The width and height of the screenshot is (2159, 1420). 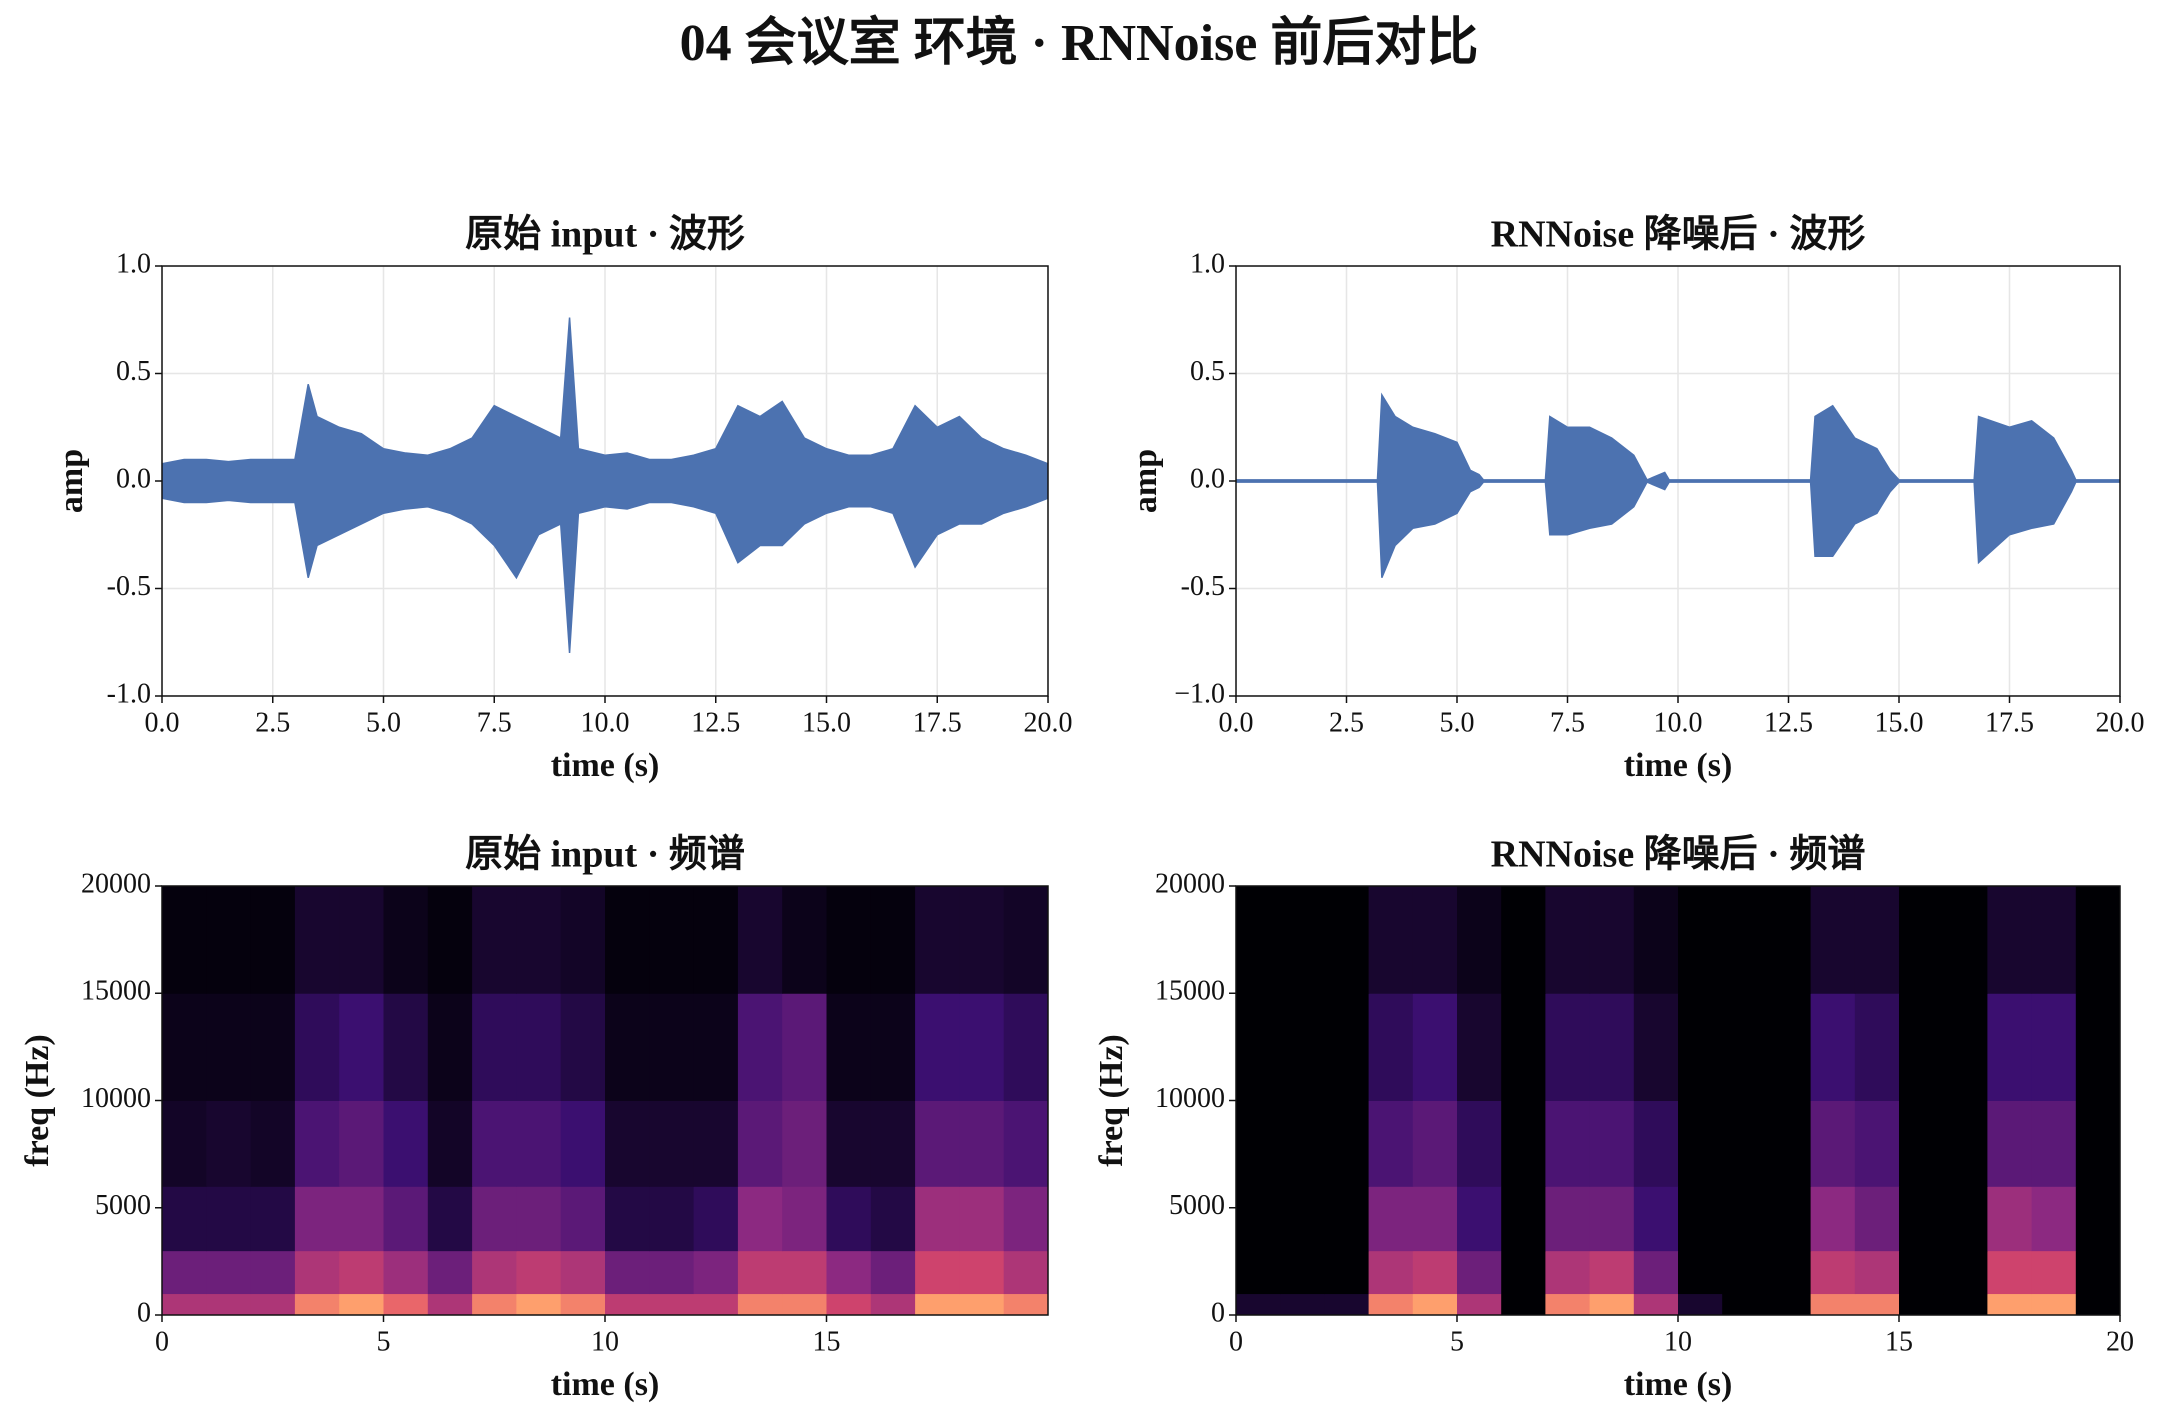 What do you see at coordinates (1048, 722) in the screenshot?
I see `x-tick-label: 20.0` at bounding box center [1048, 722].